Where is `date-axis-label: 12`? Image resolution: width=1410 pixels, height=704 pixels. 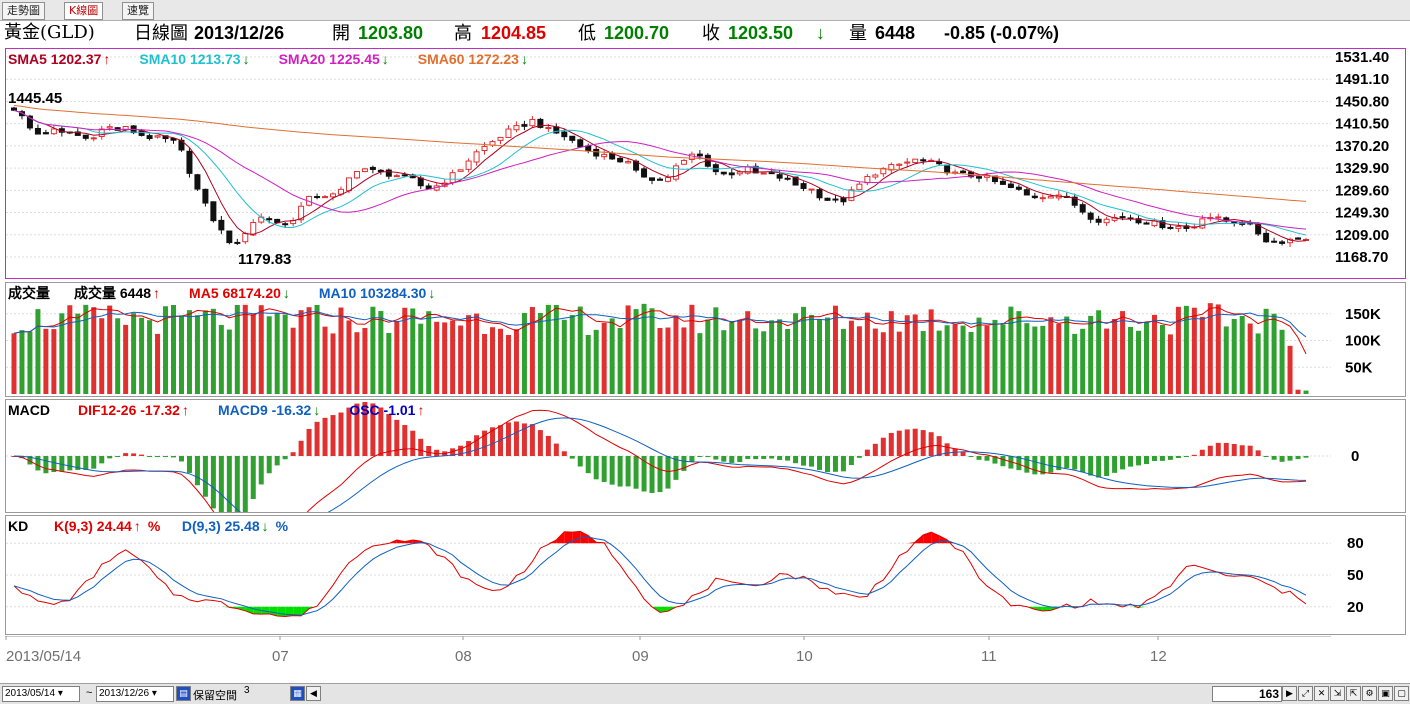
date-axis-label: 12 is located at coordinates (1158, 656).